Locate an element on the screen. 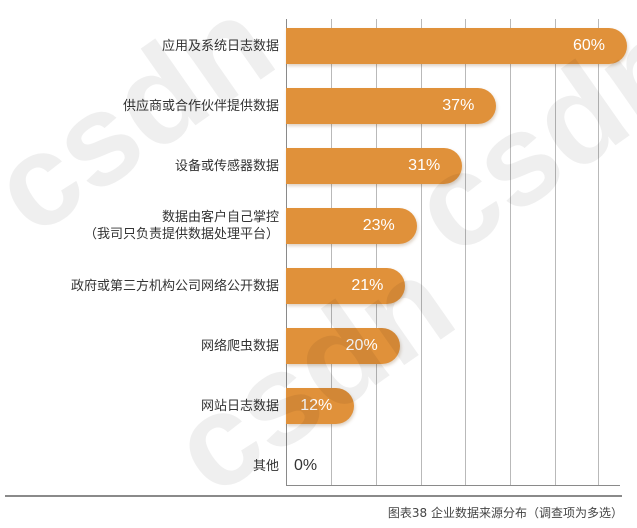  bar-row: 供应商或合作伙伴提供数据 37% is located at coordinates (318, 106).